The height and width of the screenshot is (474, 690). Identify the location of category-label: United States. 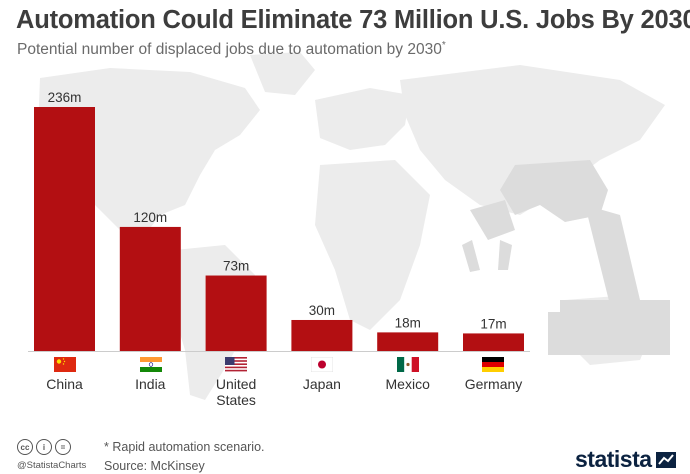
(236, 392).